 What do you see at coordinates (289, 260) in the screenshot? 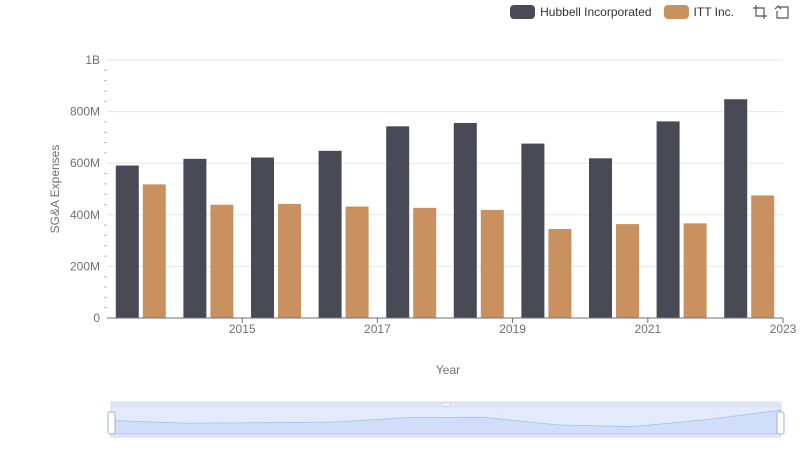
I see `bar-itt-2016` at bounding box center [289, 260].